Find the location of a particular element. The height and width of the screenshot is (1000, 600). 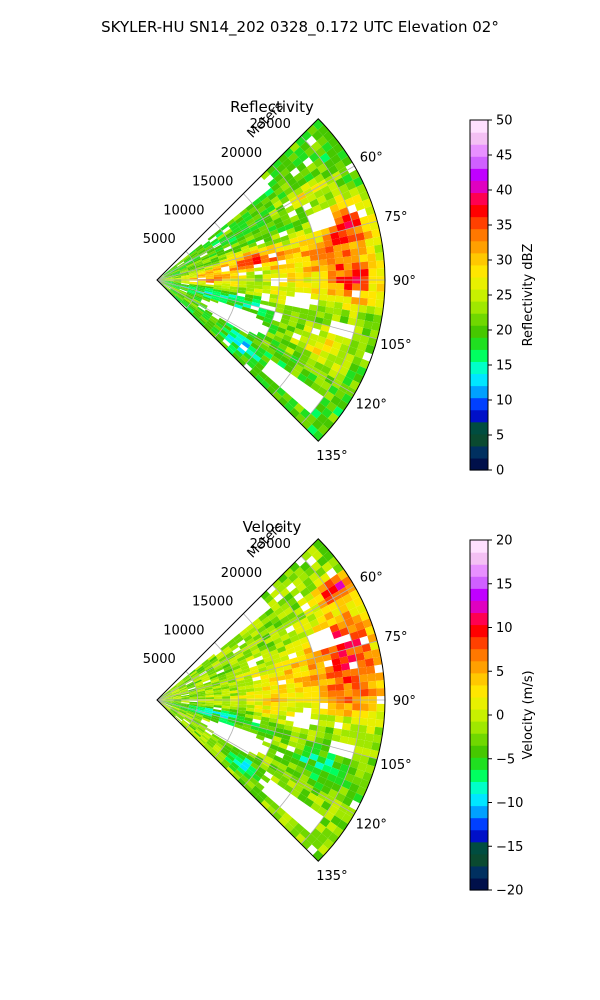

colorbar-tick-label: 0 is located at coordinates (500, 716).